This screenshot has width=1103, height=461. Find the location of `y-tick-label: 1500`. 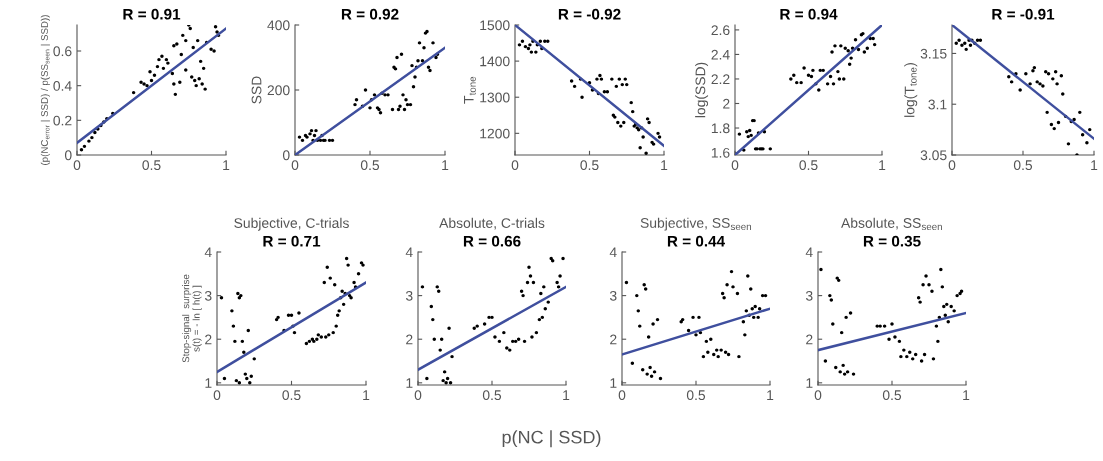

y-tick-label: 1500 is located at coordinates (495, 25).